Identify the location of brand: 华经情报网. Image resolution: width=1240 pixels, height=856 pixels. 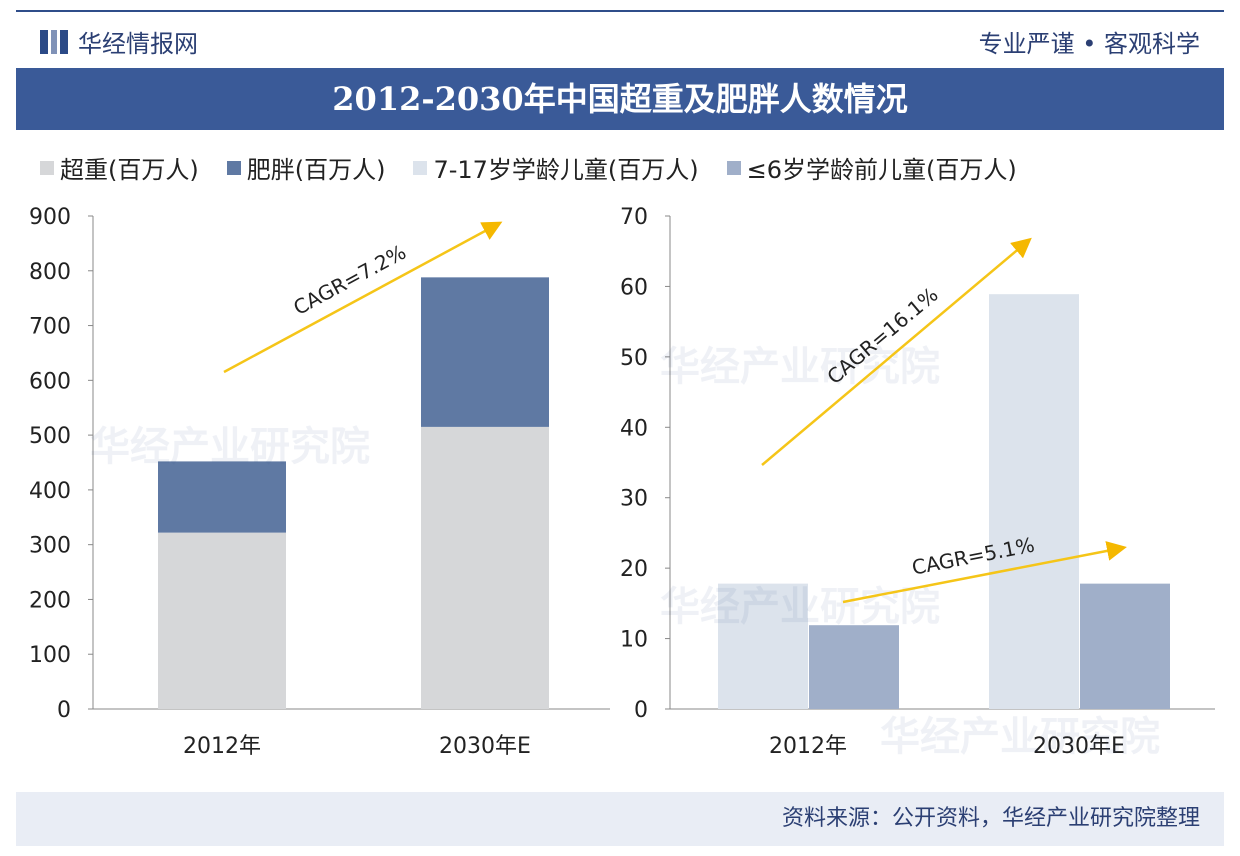
(119, 41).